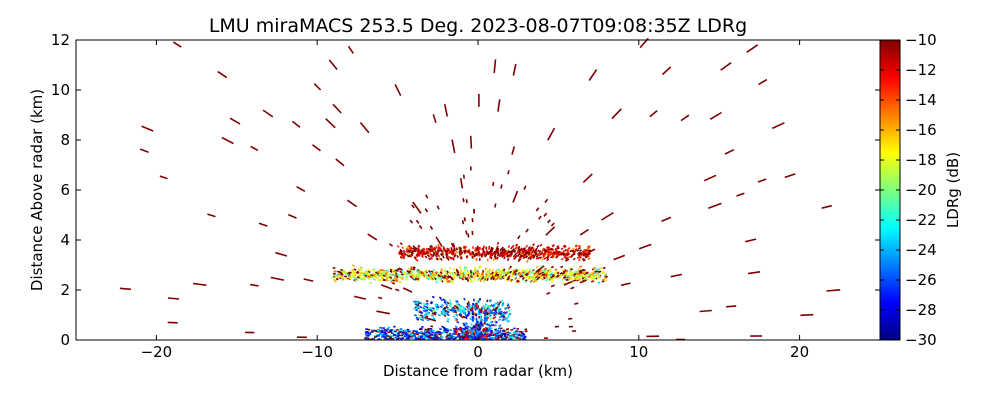 This screenshot has height=400, width=1000. What do you see at coordinates (478, 371) in the screenshot?
I see `x-axis-label: Distance from radar (km)` at bounding box center [478, 371].